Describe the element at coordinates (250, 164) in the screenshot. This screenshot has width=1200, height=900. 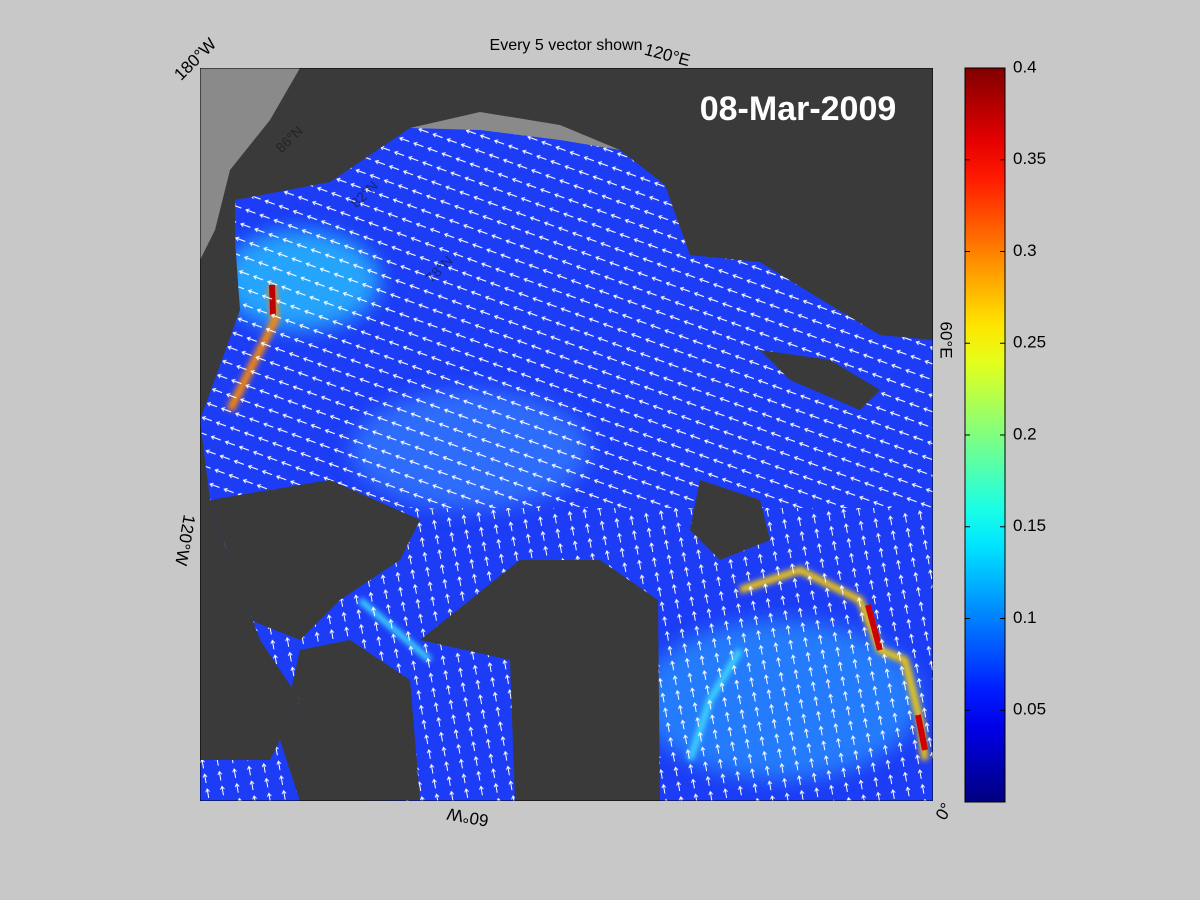
I see `land-light` at that location.